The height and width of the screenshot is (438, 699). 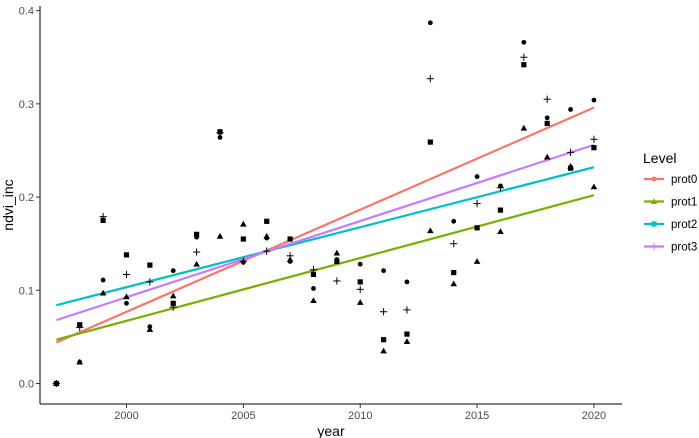 What do you see at coordinates (659, 158) in the screenshot?
I see `legend-title: Level` at bounding box center [659, 158].